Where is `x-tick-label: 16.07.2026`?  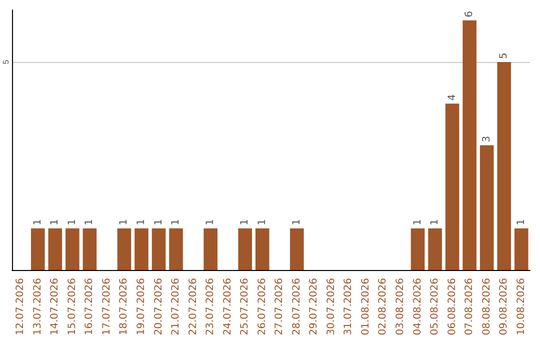
x-tick-label: 16.07.2026 is located at coordinates (90, 307).